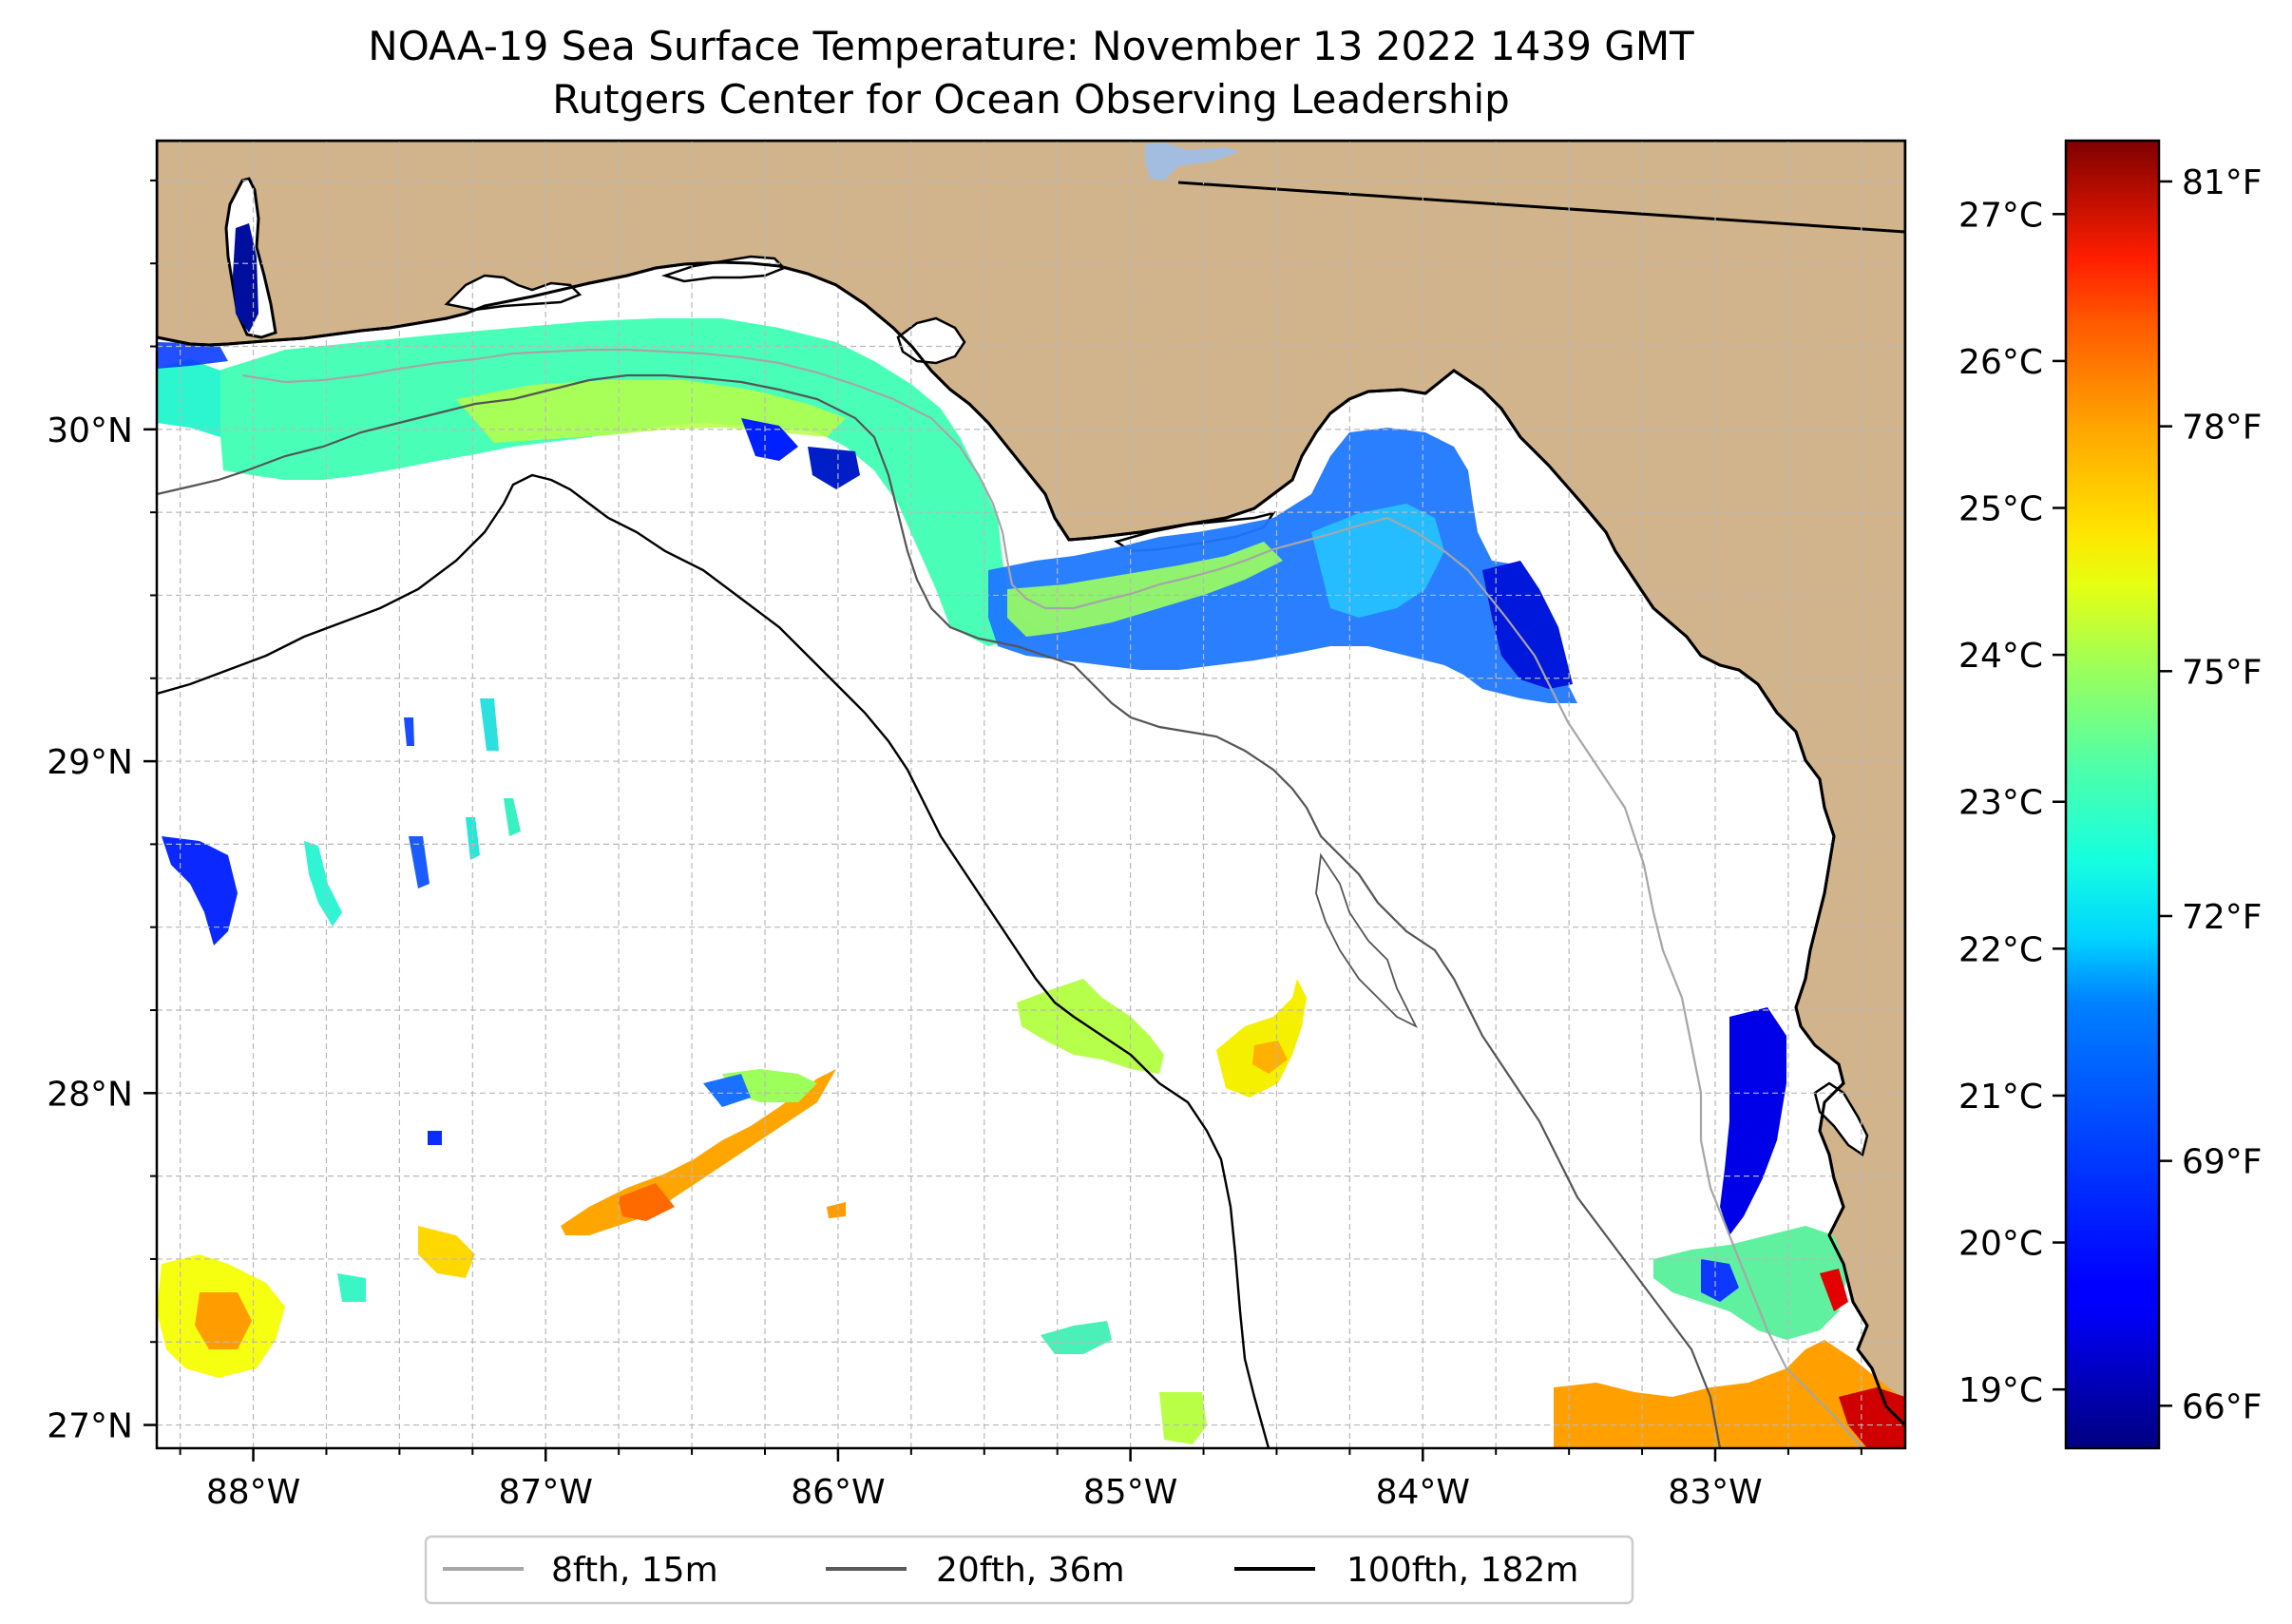 The height and width of the screenshot is (1624, 2292). What do you see at coordinates (2000, 1390) in the screenshot?
I see `colorbar-c-label: 19°C` at bounding box center [2000, 1390].